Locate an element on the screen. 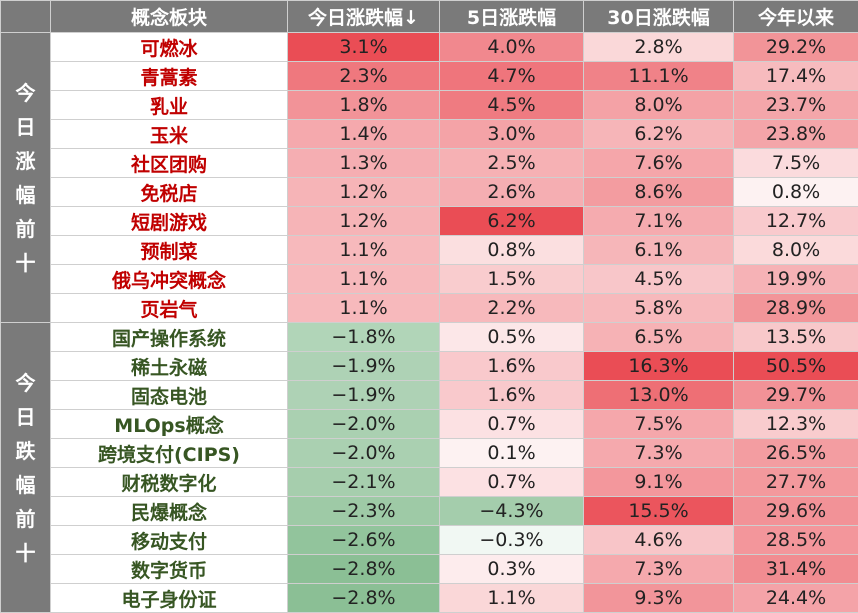 The width and height of the screenshot is (858, 613). sector-name-cell: 免税店 is located at coordinates (169, 192).